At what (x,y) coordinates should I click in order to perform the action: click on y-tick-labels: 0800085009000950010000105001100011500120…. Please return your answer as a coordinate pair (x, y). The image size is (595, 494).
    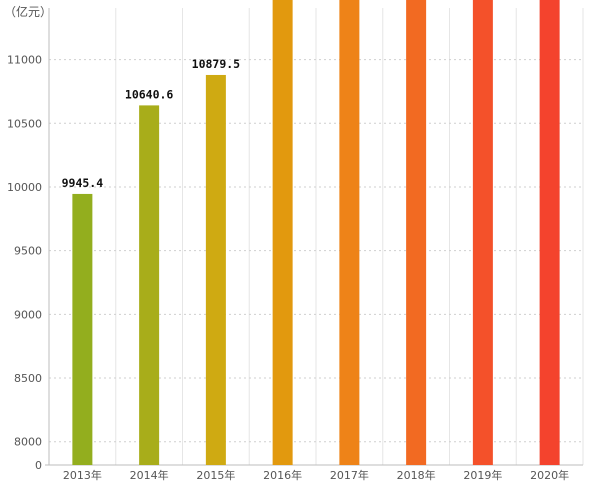
    Looking at the image, I should click on (24, 236).